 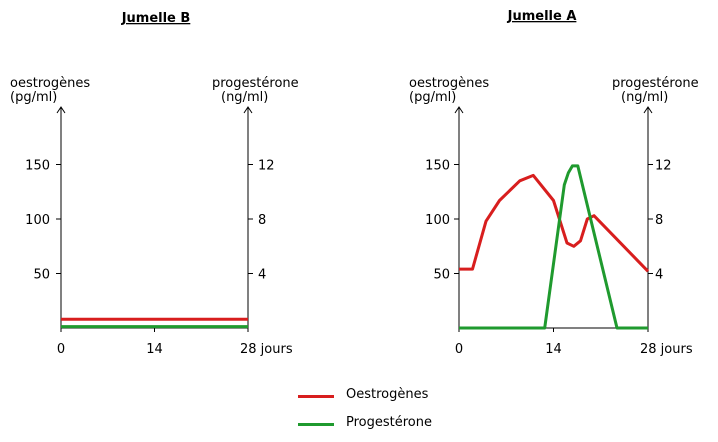 I want to click on chart-2-series-oestrogenes-line, so click(x=554, y=223).